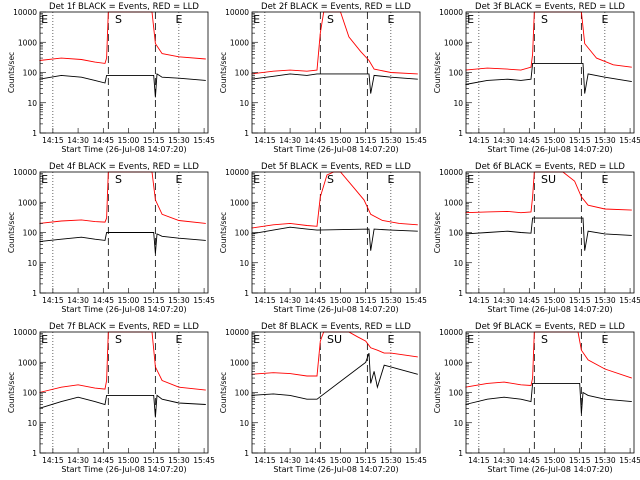  What do you see at coordinates (336, 7) in the screenshot?
I see `chart-title: Det 2f BLACK = Events, RED = LLD` at bounding box center [336, 7].